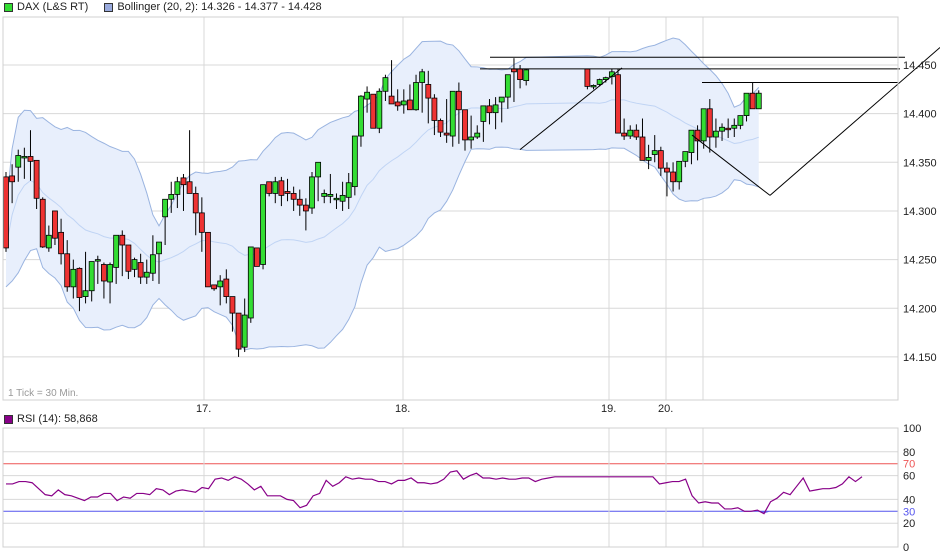 Image resolution: width=940 pixels, height=557 pixels. What do you see at coordinates (8, 7) in the screenshot?
I see `dax-swatch-icon` at bounding box center [8, 7].